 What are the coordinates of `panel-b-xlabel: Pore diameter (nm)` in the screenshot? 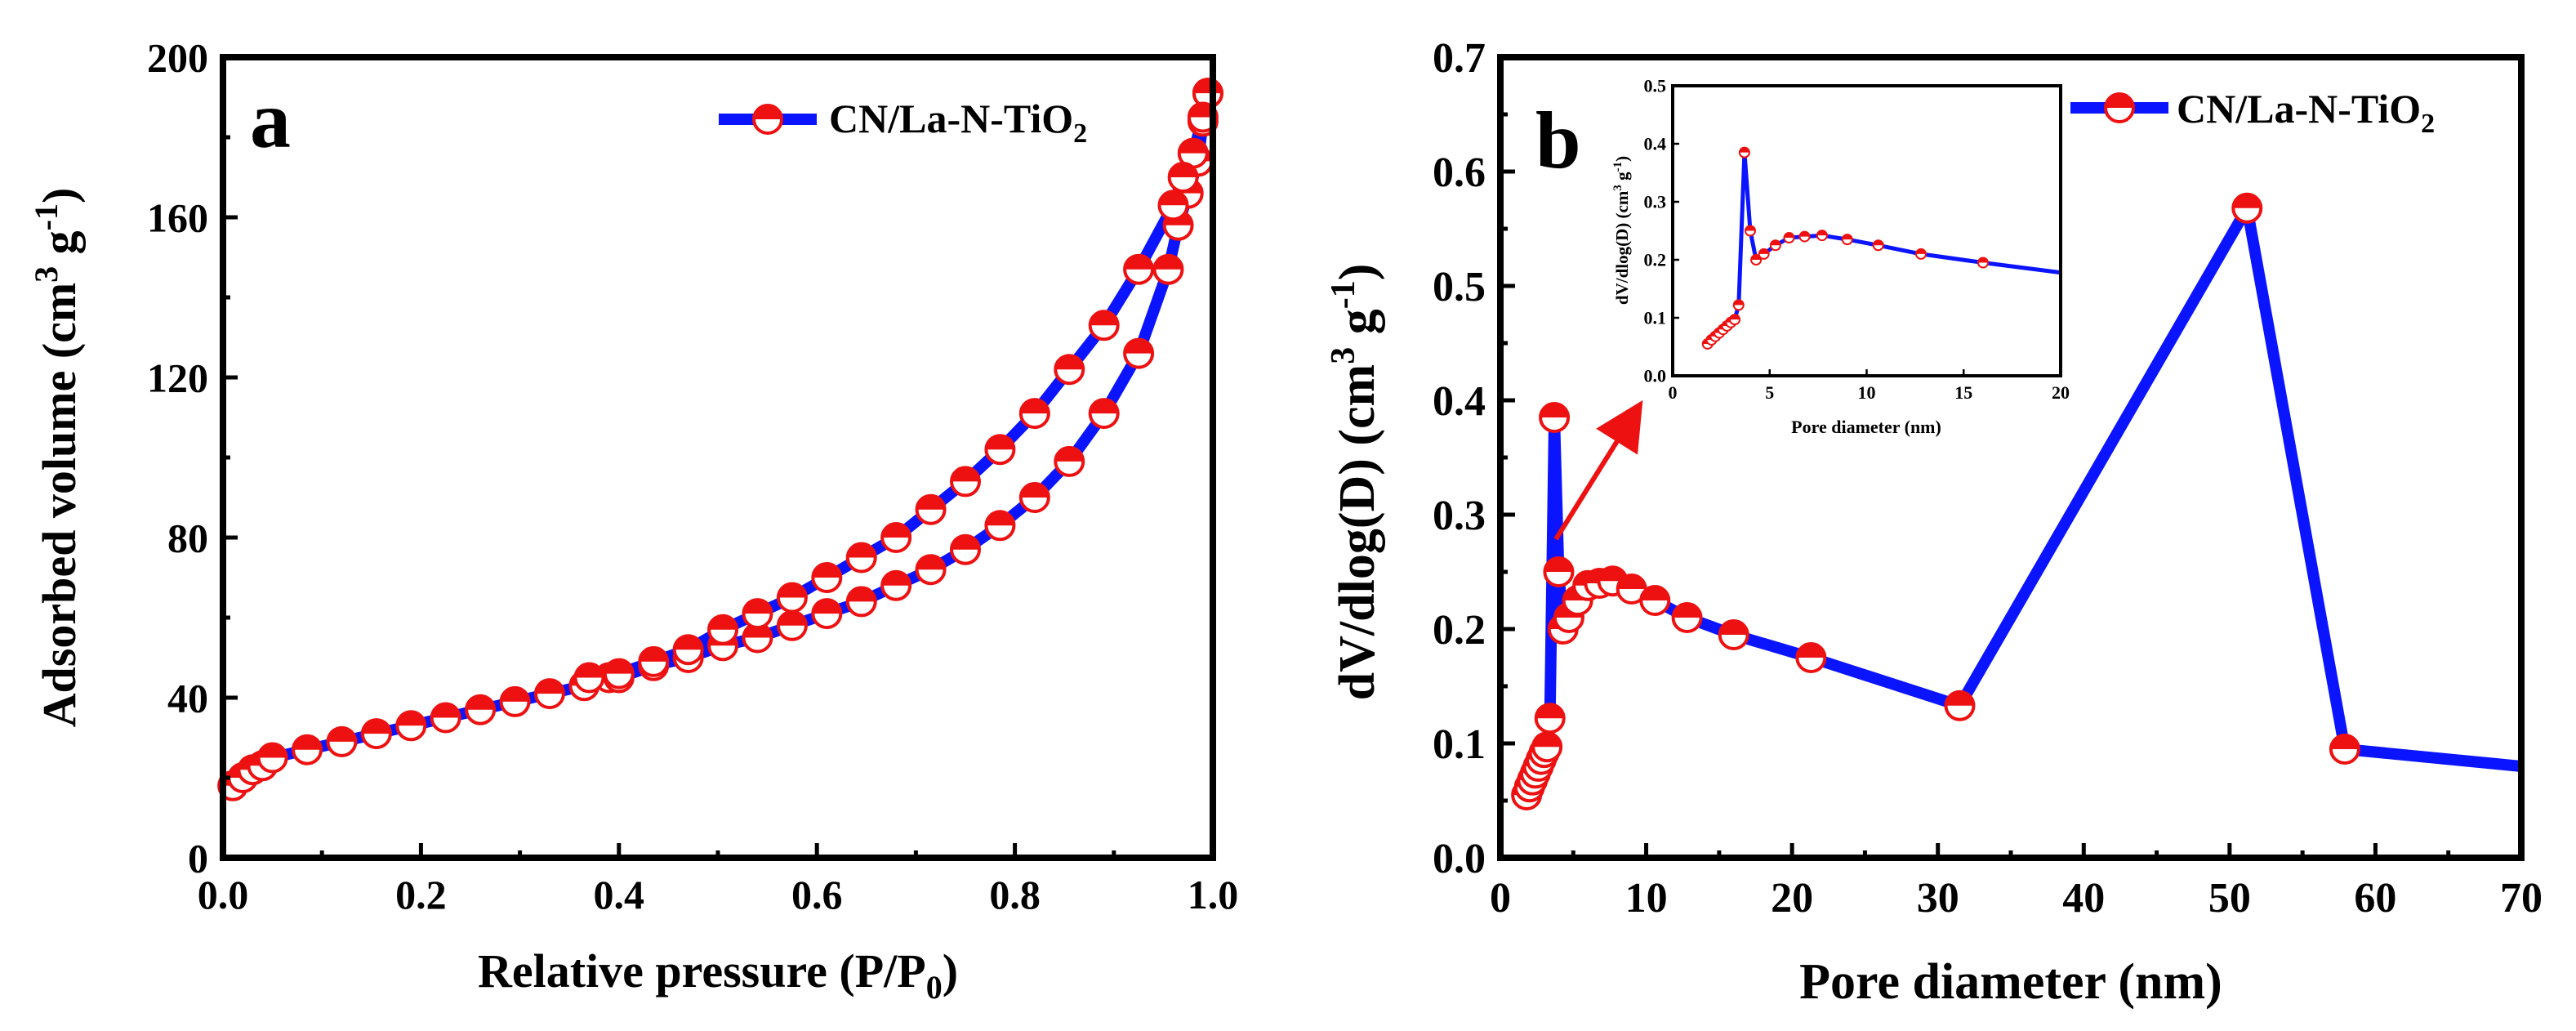 It's located at (2010, 982).